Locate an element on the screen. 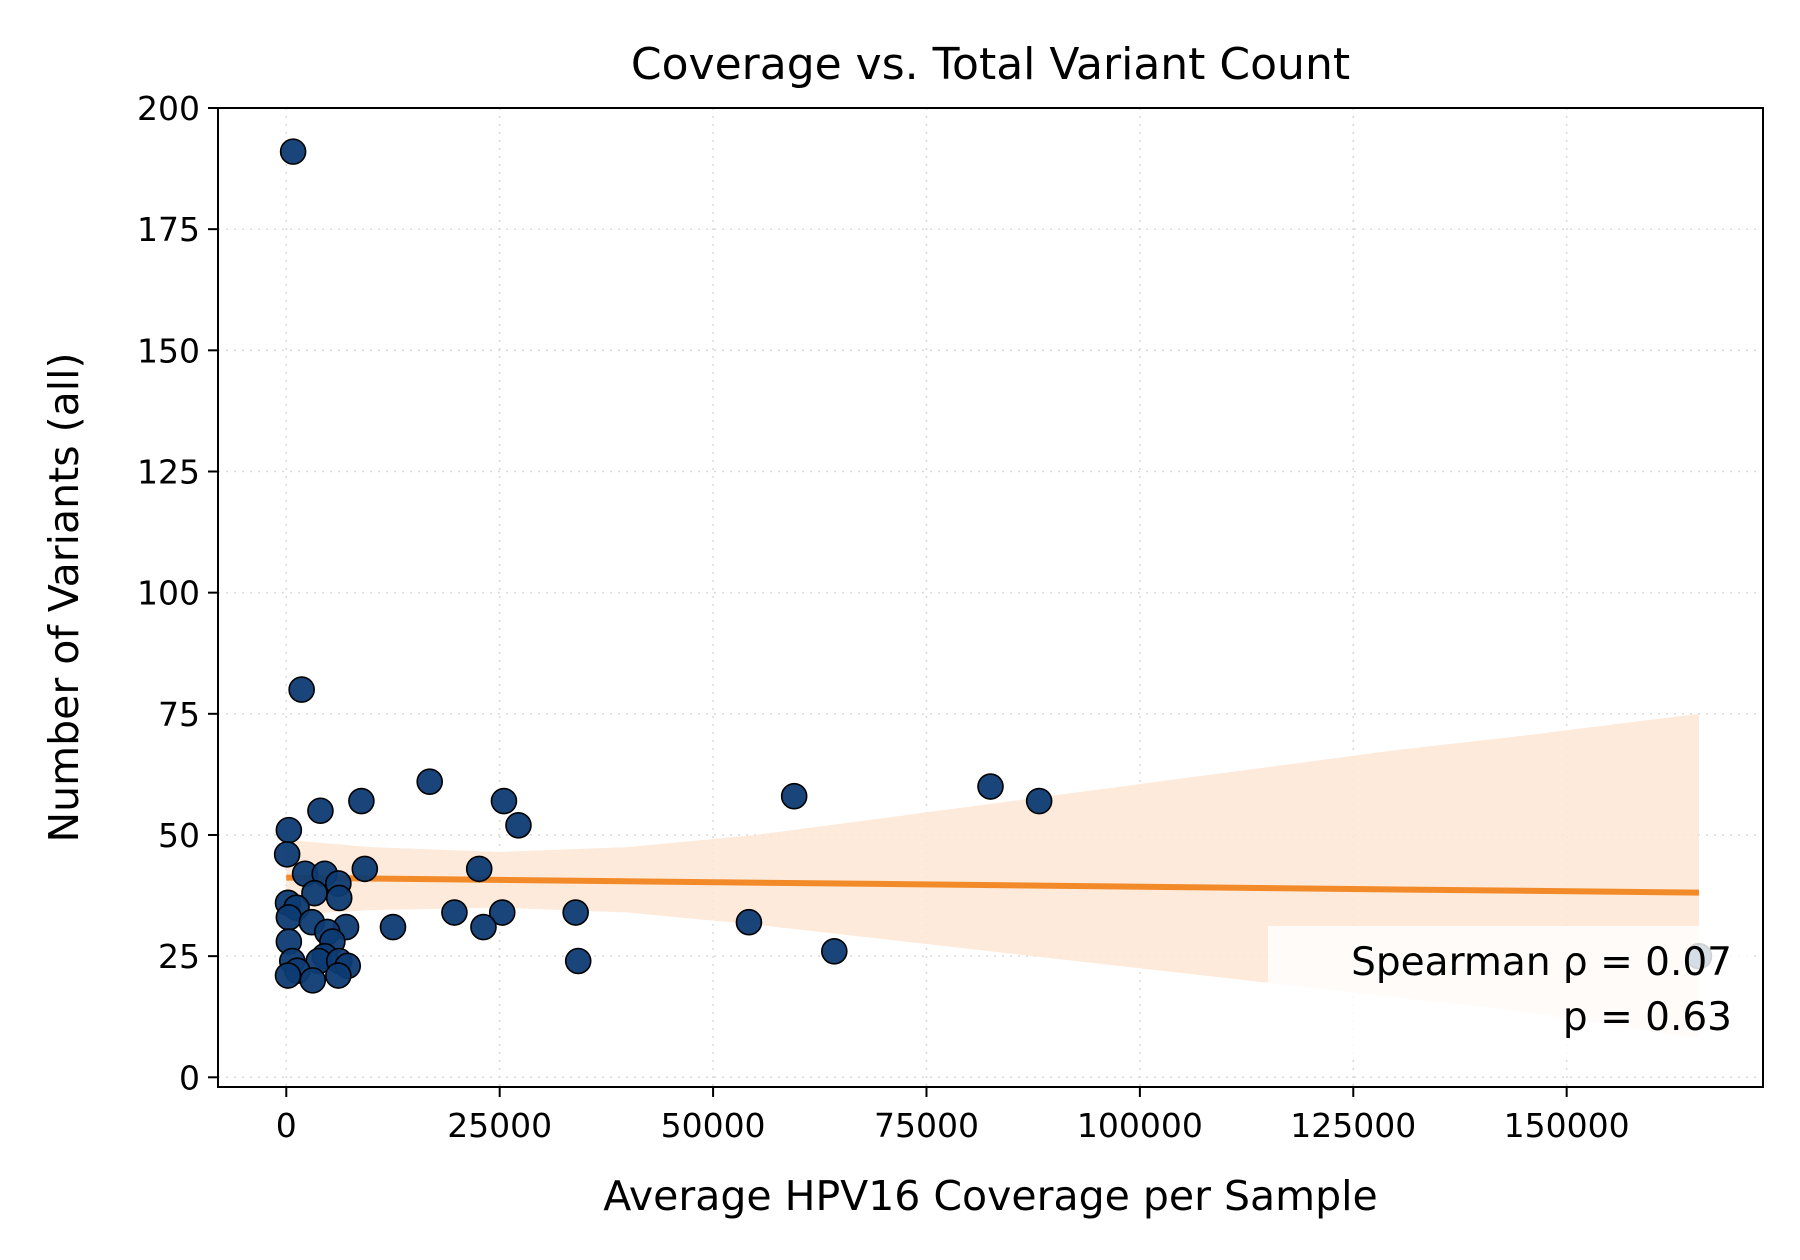 The image size is (1800, 1260). x-axis-label: Average HPV16 Coverage per Sample is located at coordinates (990, 1196).